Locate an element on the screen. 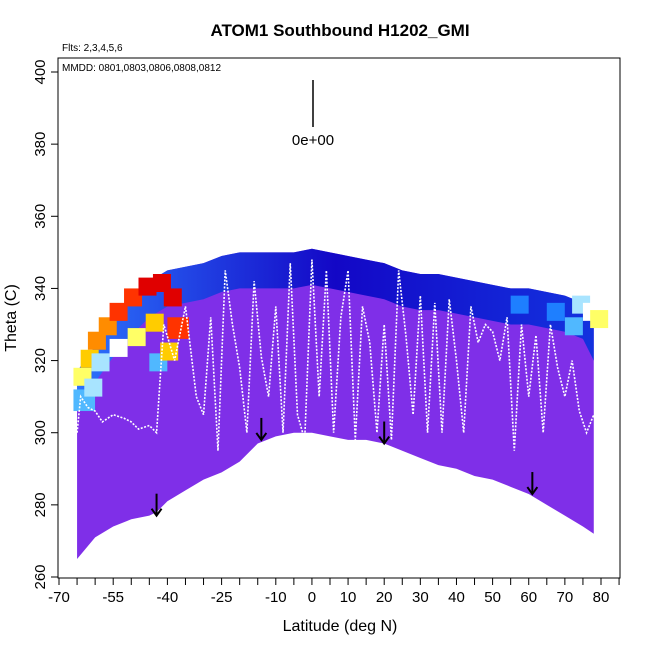 The width and height of the screenshot is (650, 650). x-tick-label: -55 is located at coordinates (113, 597).